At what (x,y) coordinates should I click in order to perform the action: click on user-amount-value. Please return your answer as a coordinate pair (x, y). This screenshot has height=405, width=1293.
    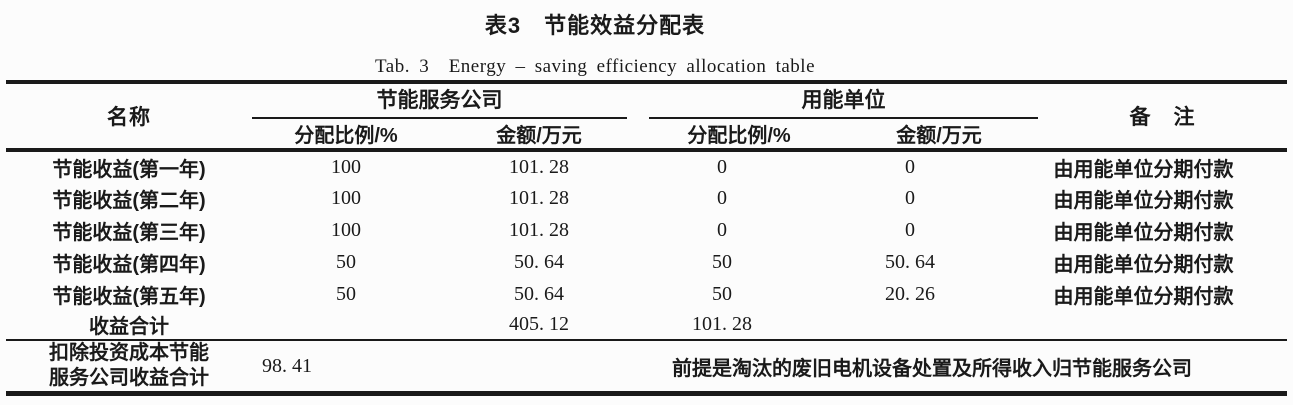
    Looking at the image, I should click on (939, 325).